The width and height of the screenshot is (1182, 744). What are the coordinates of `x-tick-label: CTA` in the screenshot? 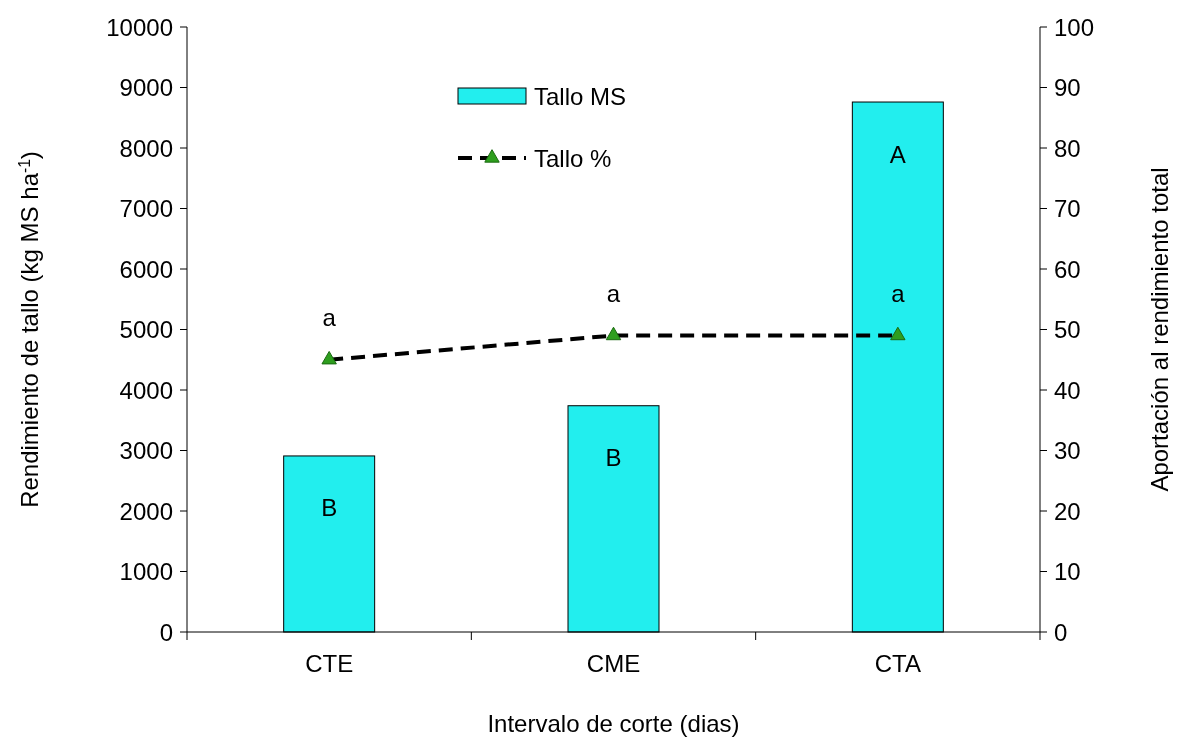 It's located at (897, 663).